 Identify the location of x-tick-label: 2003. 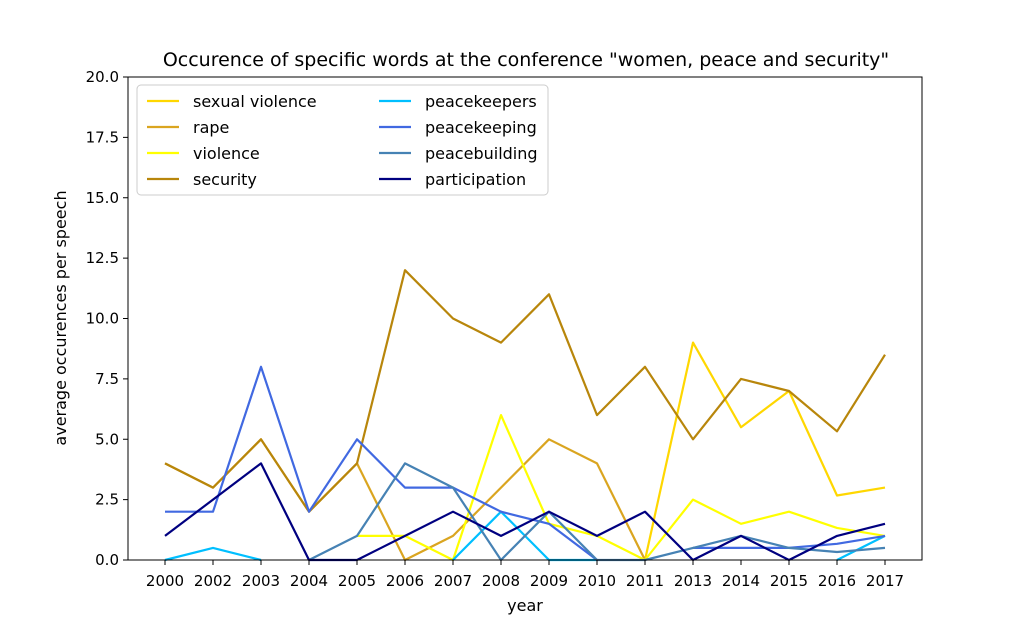
(261, 581).